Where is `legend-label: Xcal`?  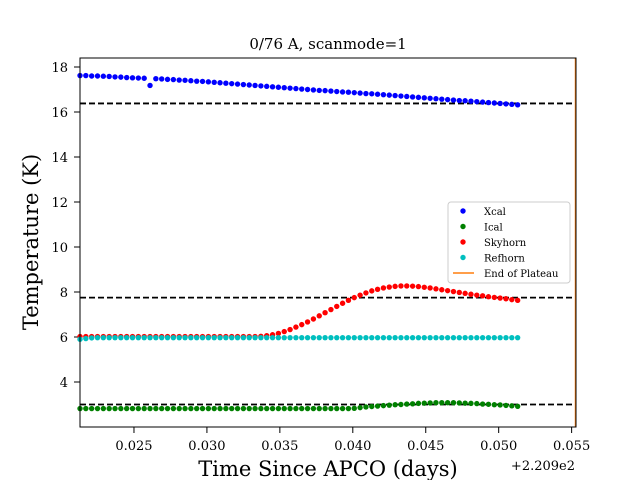 legend-label: Xcal is located at coordinates (495, 212).